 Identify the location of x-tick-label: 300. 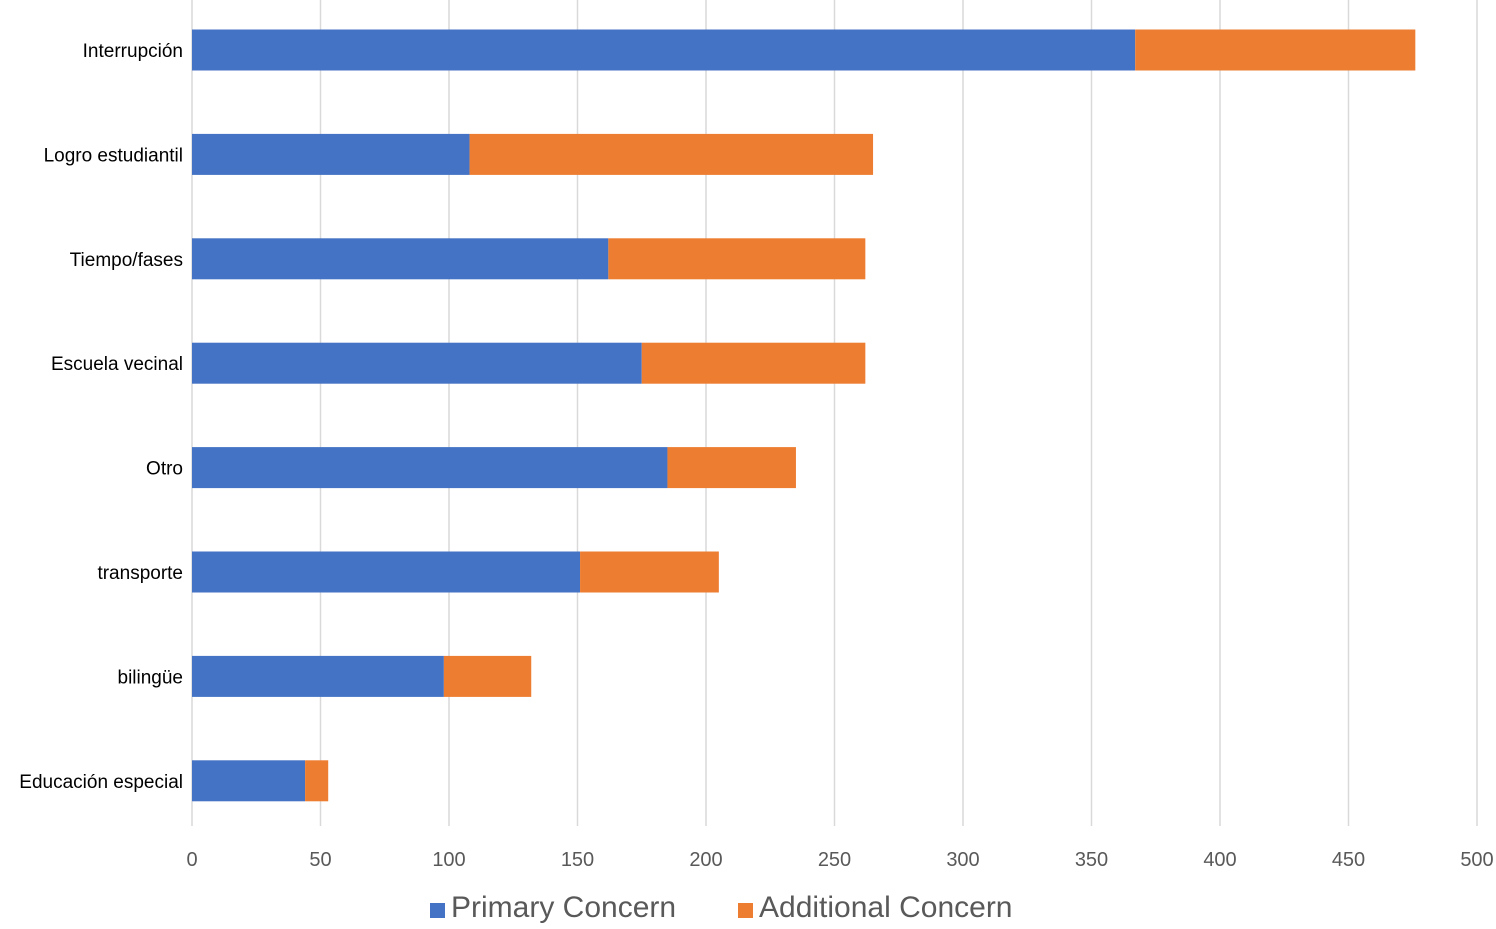
(962, 860).